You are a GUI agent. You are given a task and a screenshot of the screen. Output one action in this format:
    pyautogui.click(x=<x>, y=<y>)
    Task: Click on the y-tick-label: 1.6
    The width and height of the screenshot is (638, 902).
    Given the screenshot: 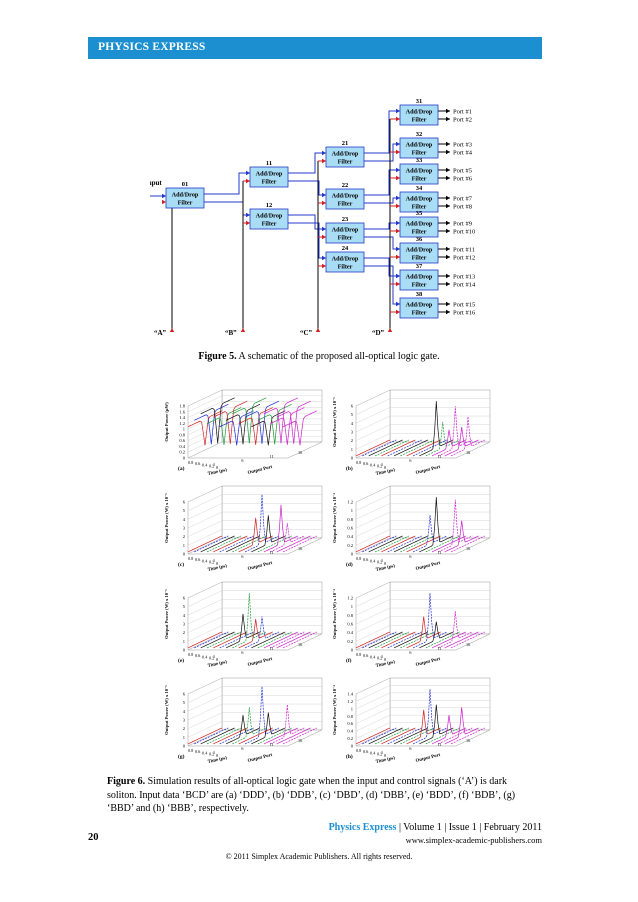 What is the action you would take?
    pyautogui.click(x=182, y=411)
    